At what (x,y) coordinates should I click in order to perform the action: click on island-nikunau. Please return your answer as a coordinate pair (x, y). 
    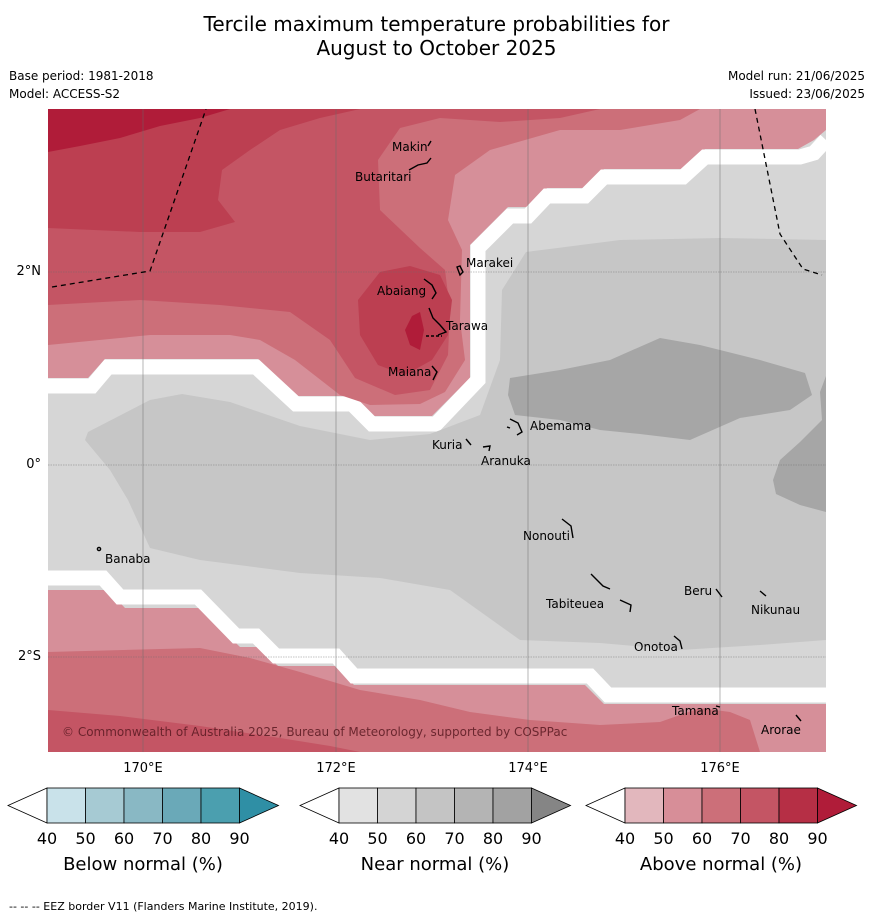
    Looking at the image, I should click on (763, 593).